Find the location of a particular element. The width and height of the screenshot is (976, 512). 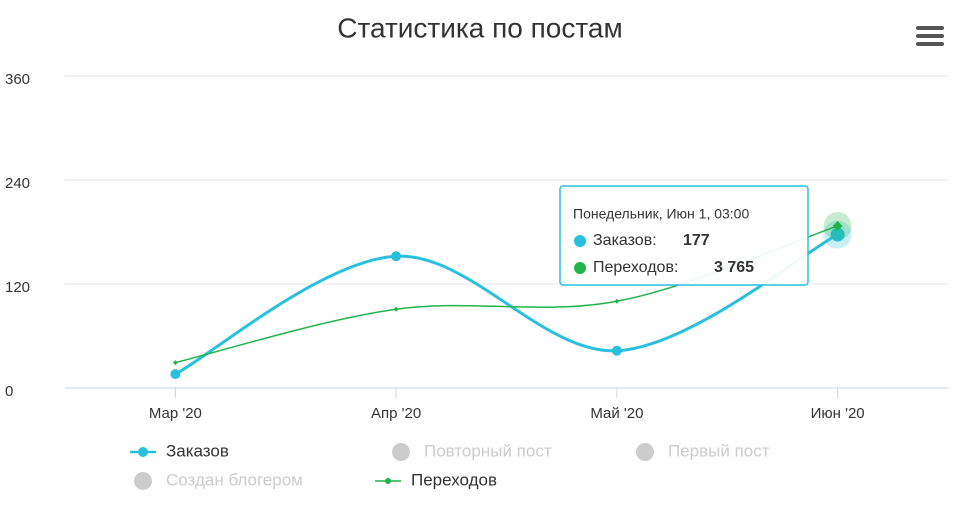

x-tick-label: Июн '20 is located at coordinates (838, 413).